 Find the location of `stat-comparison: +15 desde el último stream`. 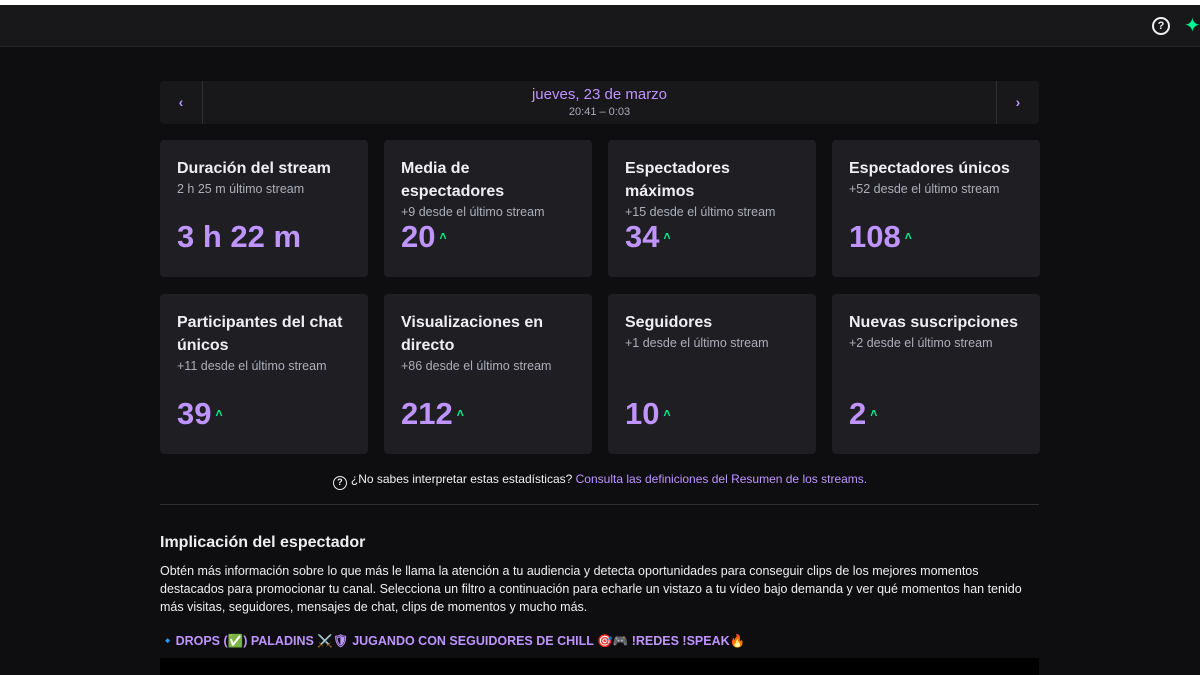

stat-comparison: +15 desde el último stream is located at coordinates (700, 212).